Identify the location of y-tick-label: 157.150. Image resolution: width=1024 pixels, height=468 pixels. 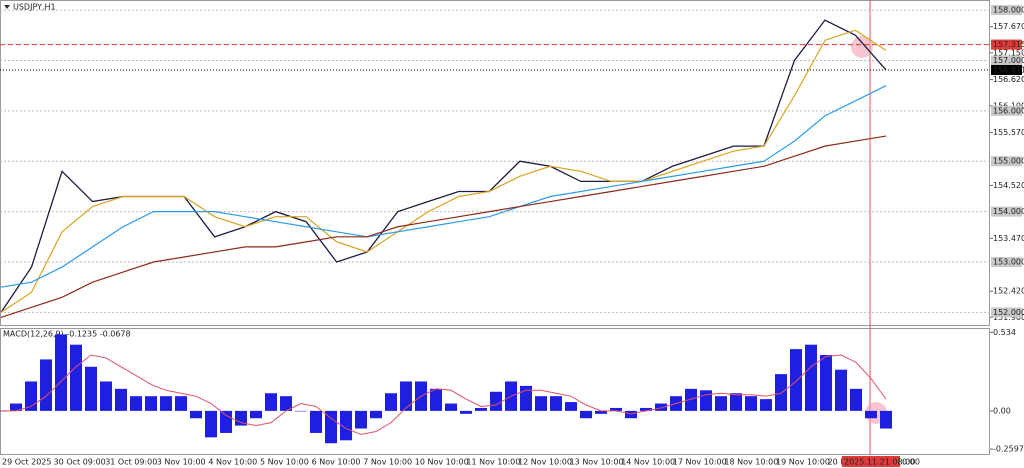
(1008, 52).